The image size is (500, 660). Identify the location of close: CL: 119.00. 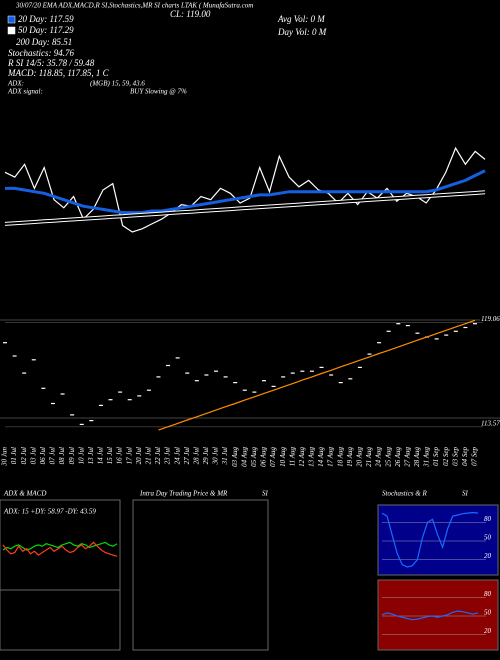
(190, 14).